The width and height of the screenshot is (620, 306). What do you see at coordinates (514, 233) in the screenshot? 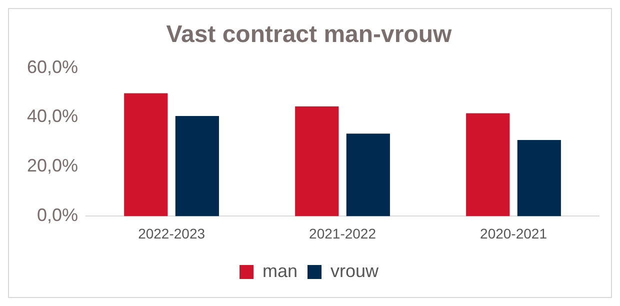
I see `x-tick-label: 2020-2021` at bounding box center [514, 233].